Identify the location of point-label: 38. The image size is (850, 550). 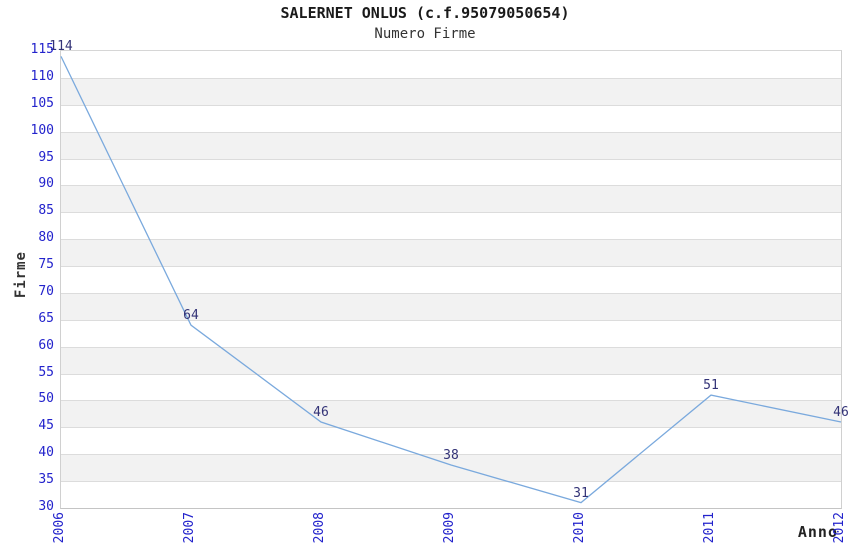
(451, 455).